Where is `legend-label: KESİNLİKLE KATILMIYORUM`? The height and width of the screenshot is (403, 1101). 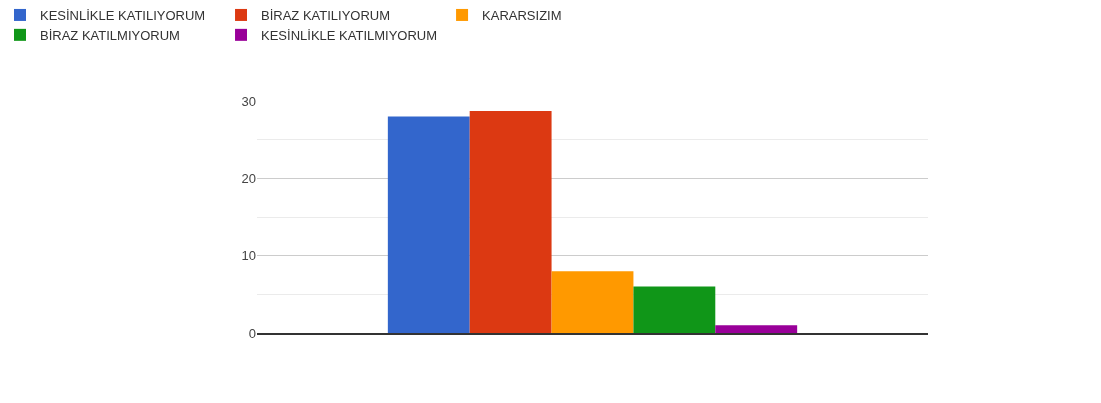 legend-label: KESİNLİKLE KATILMIYORUM is located at coordinates (349, 35).